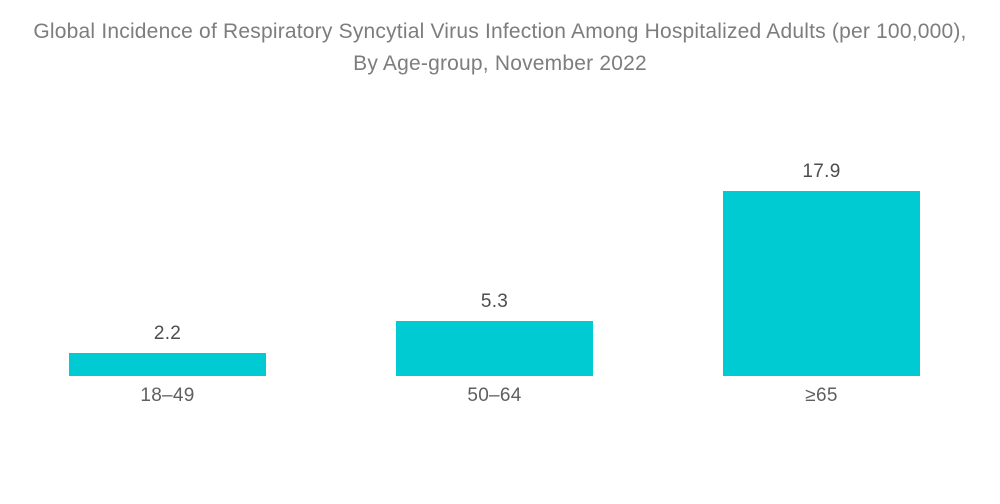  I want to click on bar-value-label: 17.9, so click(821, 171).